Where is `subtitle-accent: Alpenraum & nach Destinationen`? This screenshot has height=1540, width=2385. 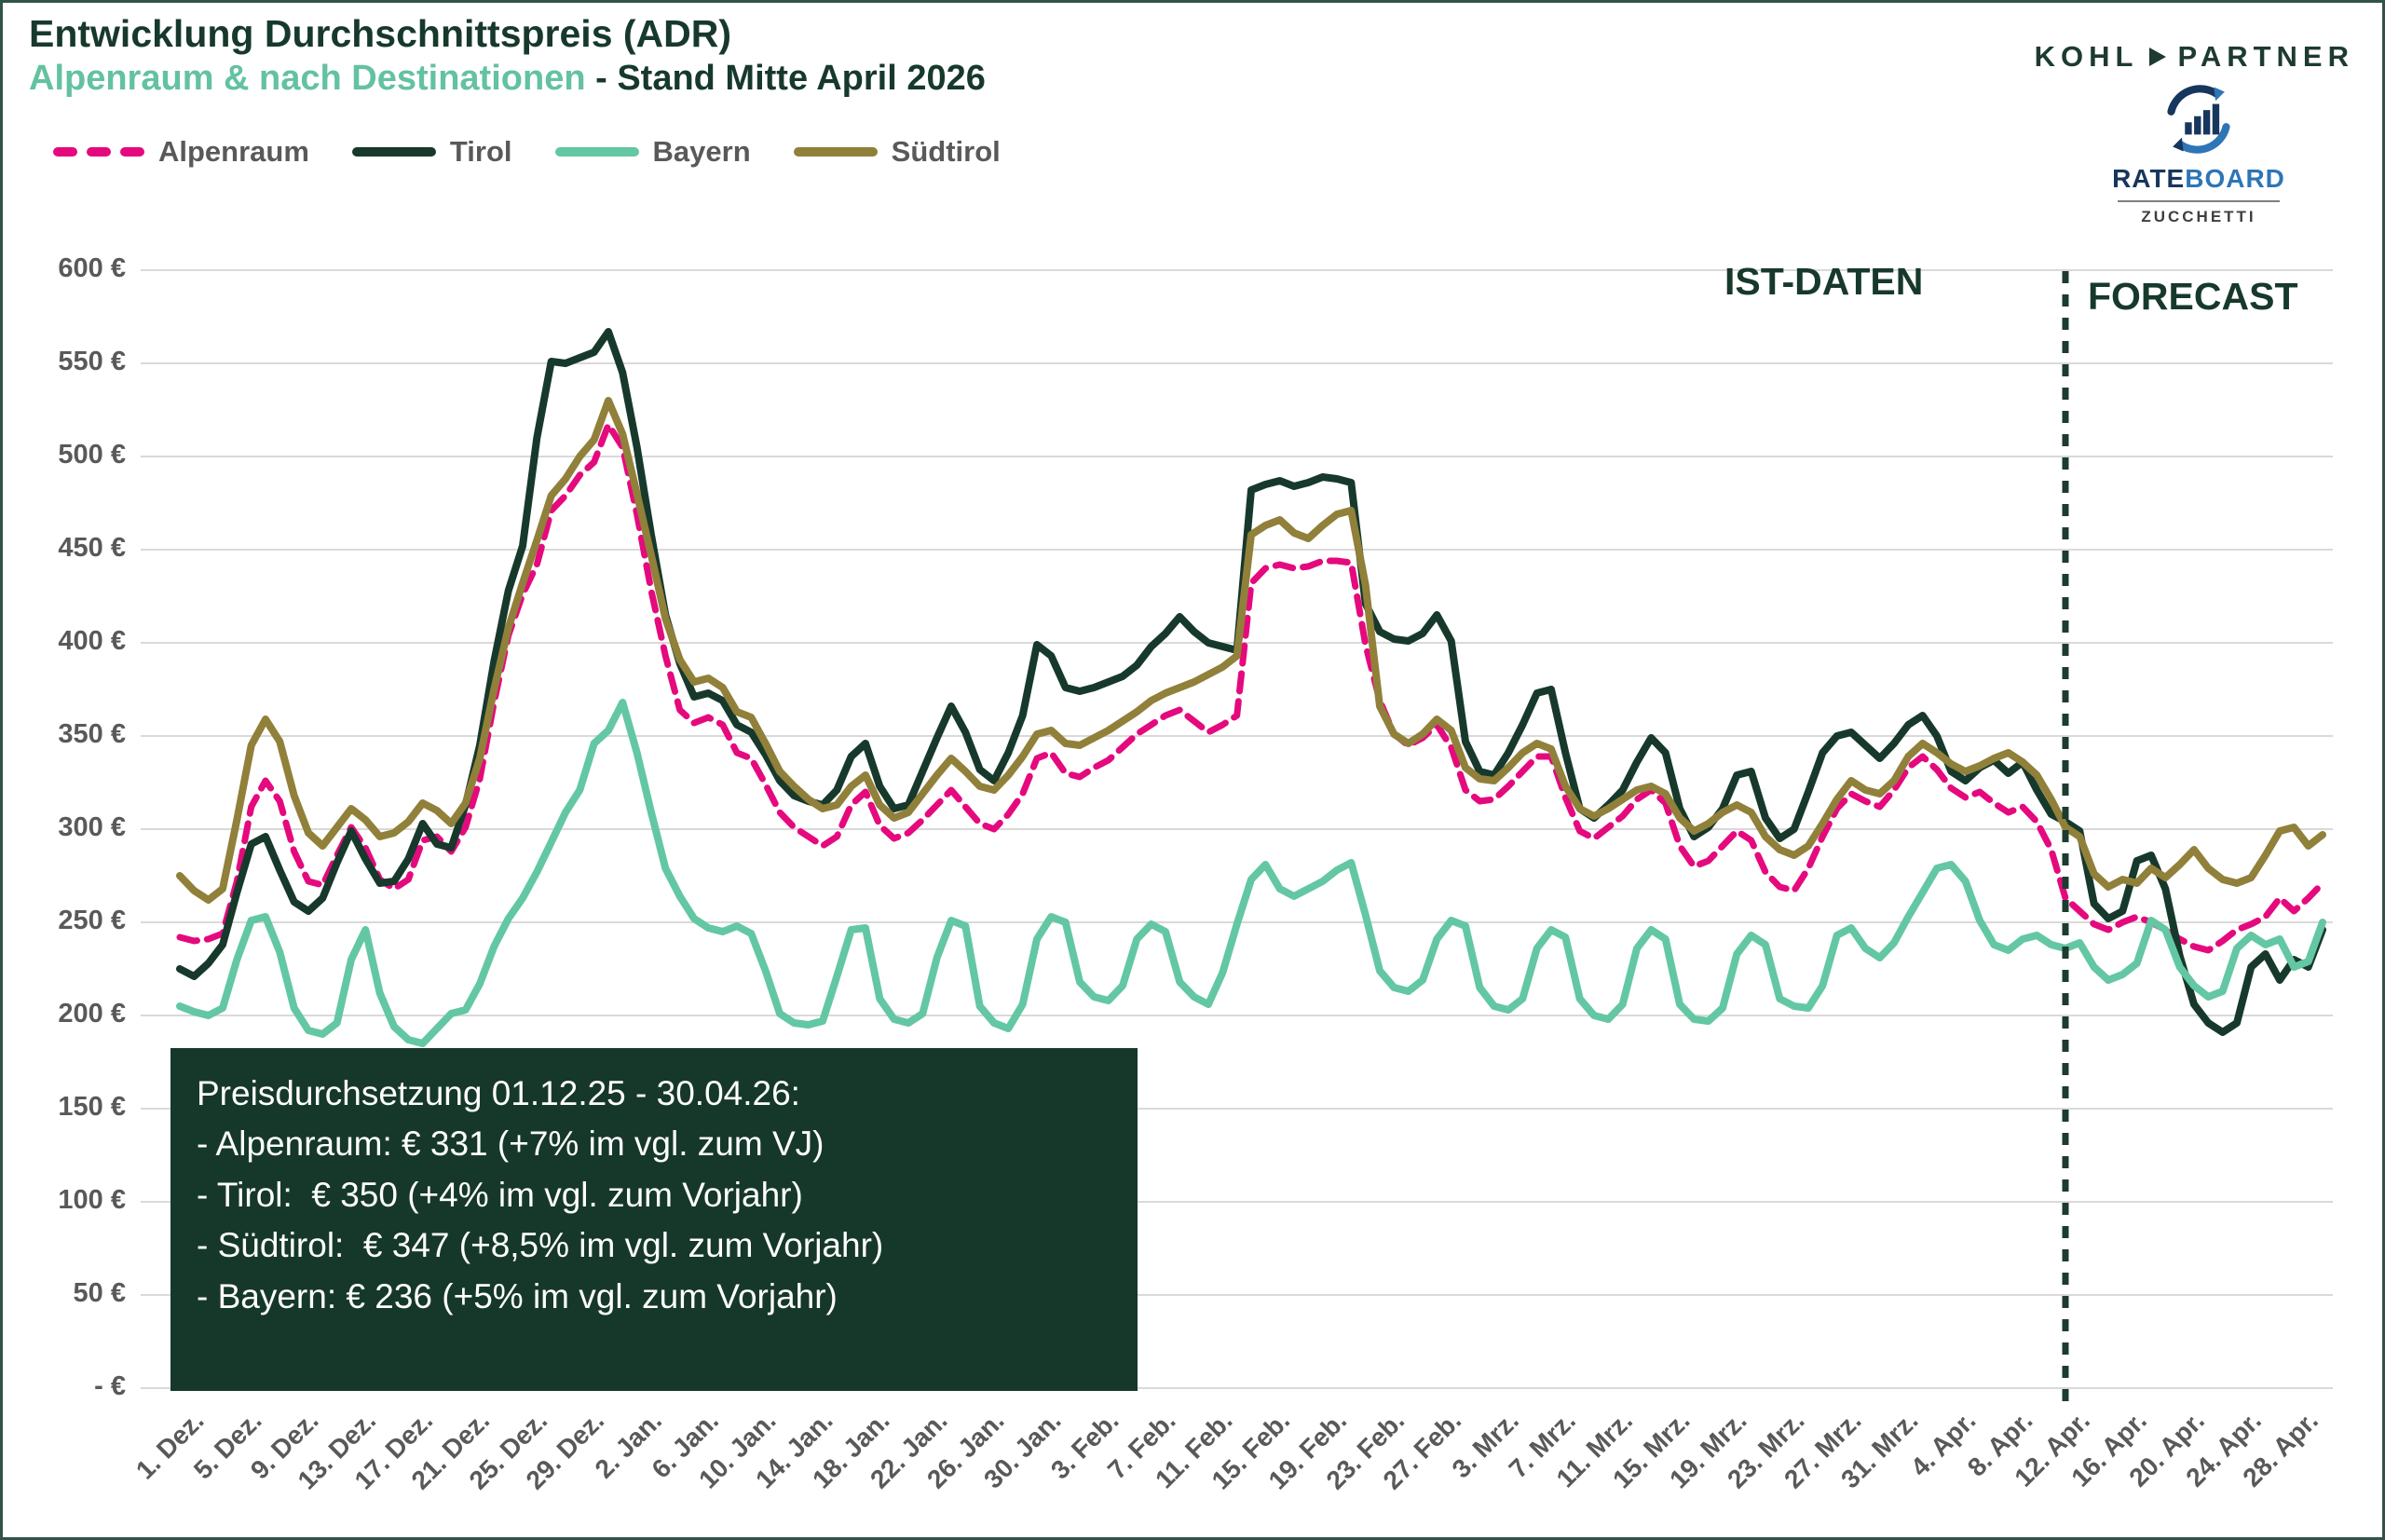
subtitle-accent: Alpenraum & nach Destinationen is located at coordinates (308, 78).